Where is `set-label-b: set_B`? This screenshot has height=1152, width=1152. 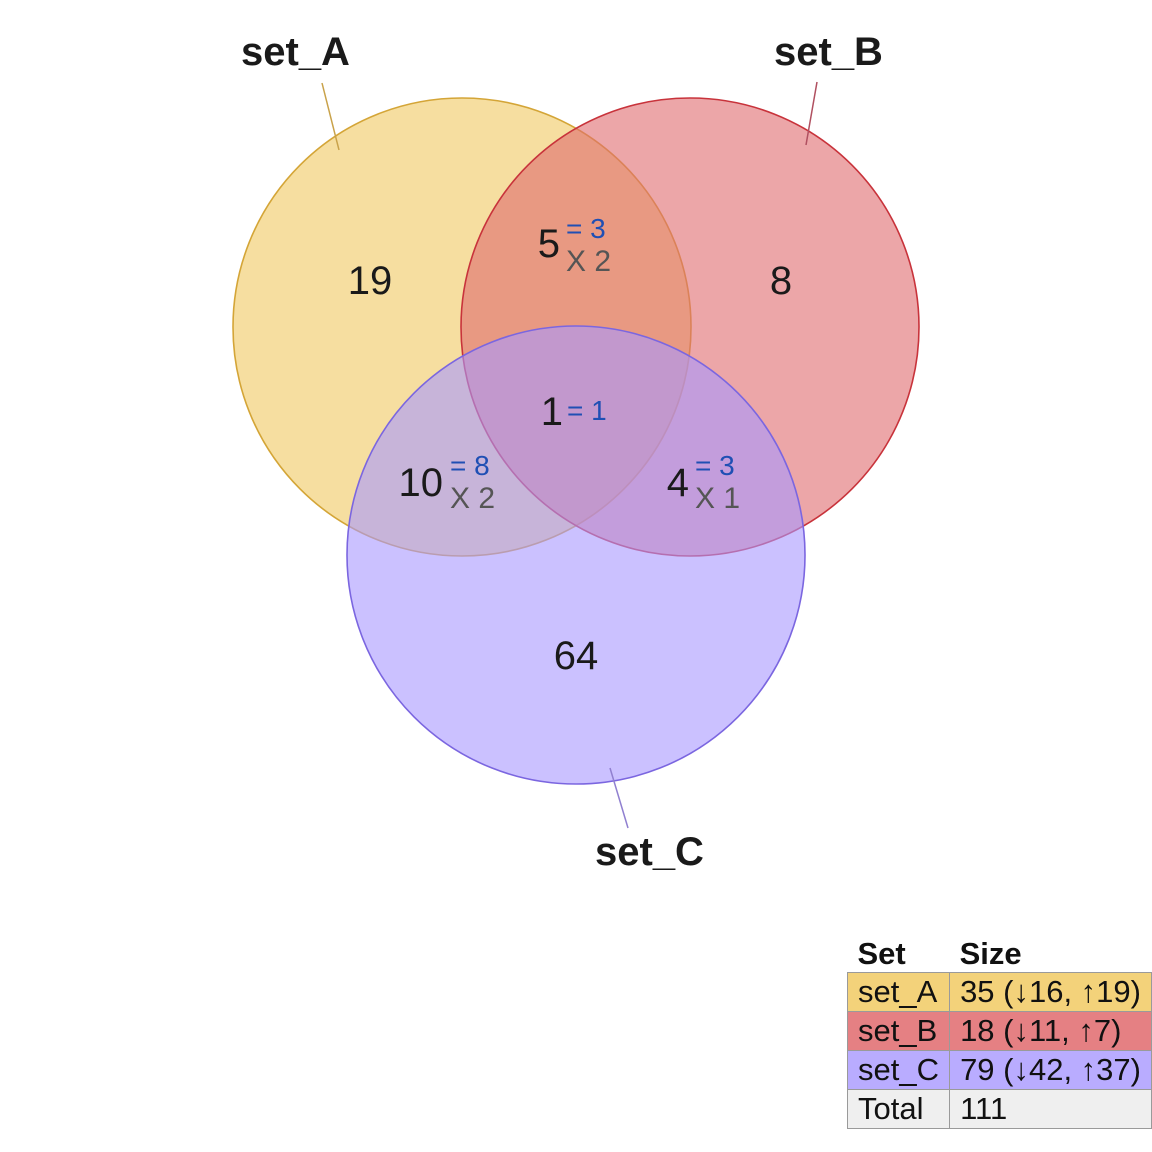 set-label-b: set_B is located at coordinates (828, 52).